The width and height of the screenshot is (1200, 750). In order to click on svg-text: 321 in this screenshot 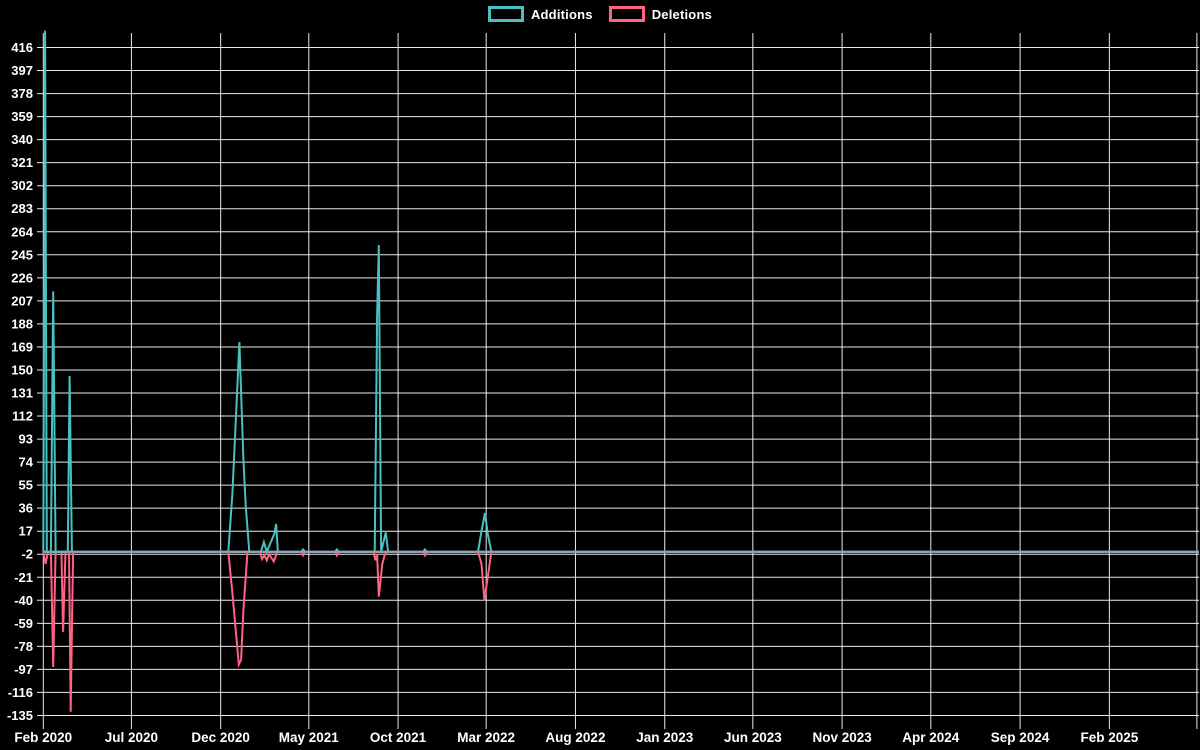, I will do `click(22, 162)`.